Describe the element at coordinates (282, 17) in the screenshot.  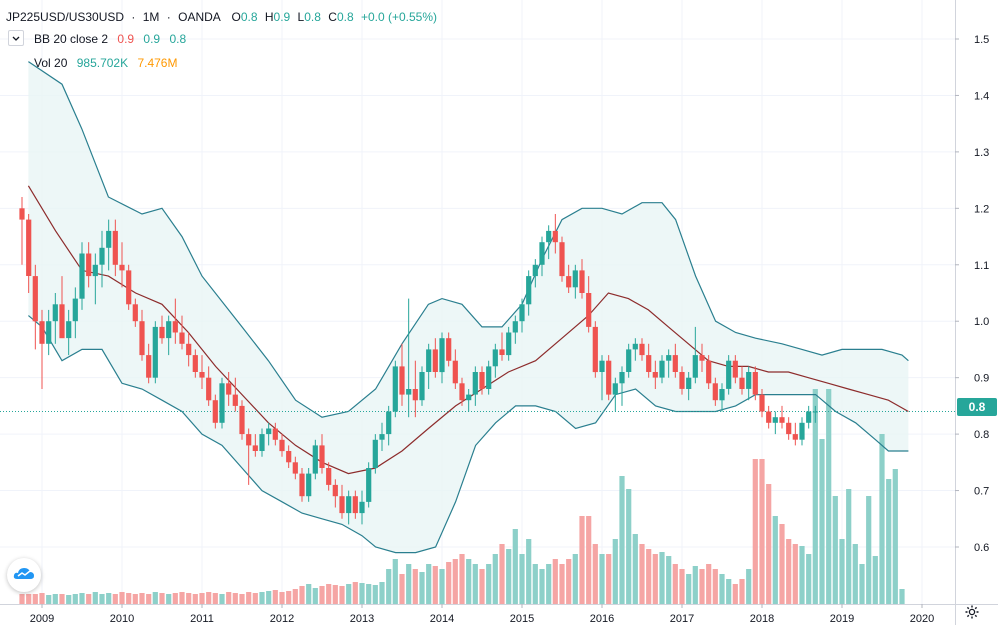
I see `high-value: 0.9` at that location.